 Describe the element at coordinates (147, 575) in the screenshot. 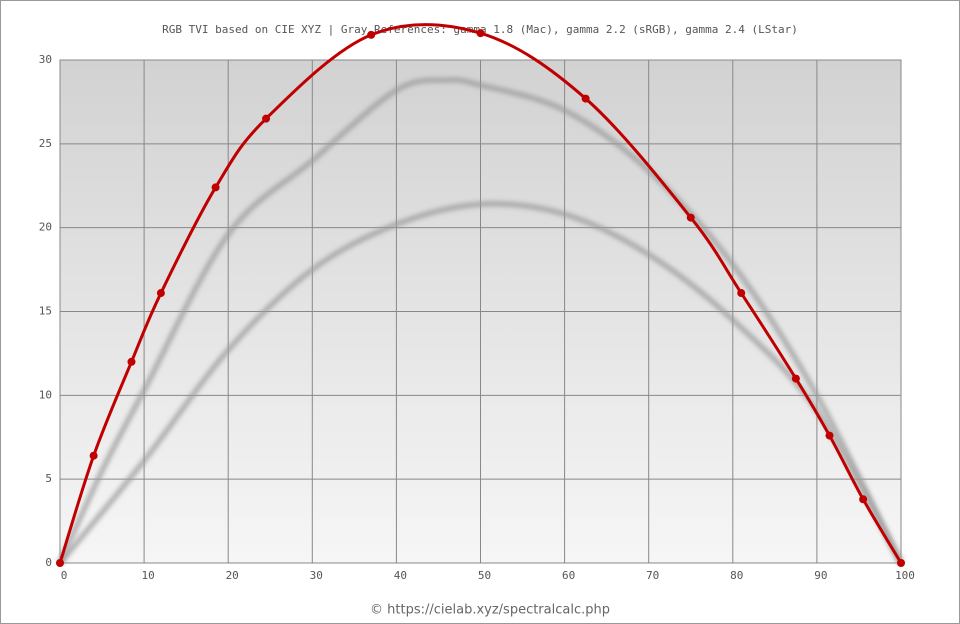

I see `x-tick-label: 10` at that location.